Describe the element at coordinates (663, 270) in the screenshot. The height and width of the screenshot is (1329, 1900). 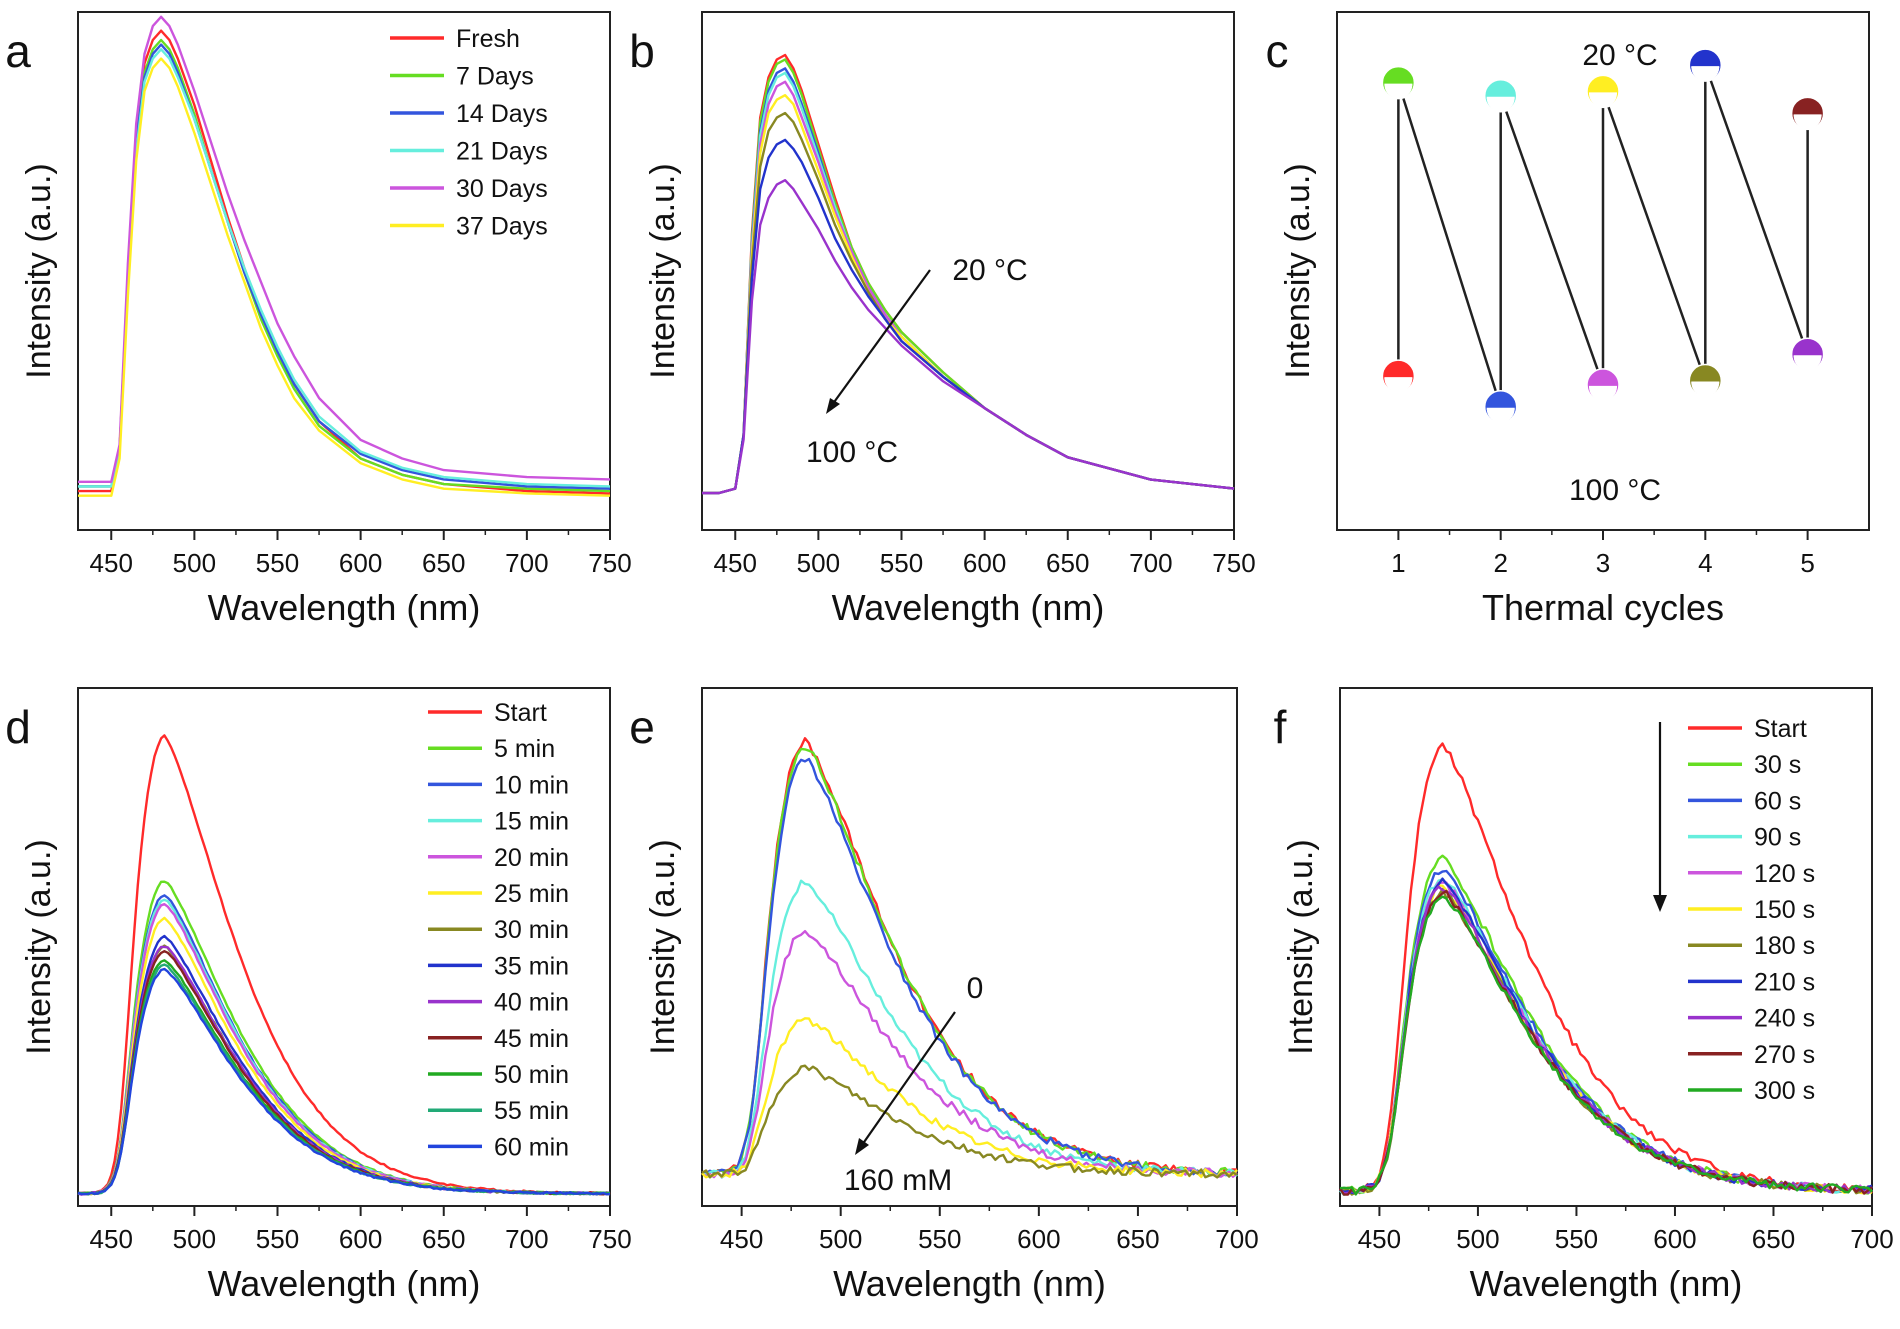
I see `y-axis-label-b: Intensity (a.u.)` at that location.